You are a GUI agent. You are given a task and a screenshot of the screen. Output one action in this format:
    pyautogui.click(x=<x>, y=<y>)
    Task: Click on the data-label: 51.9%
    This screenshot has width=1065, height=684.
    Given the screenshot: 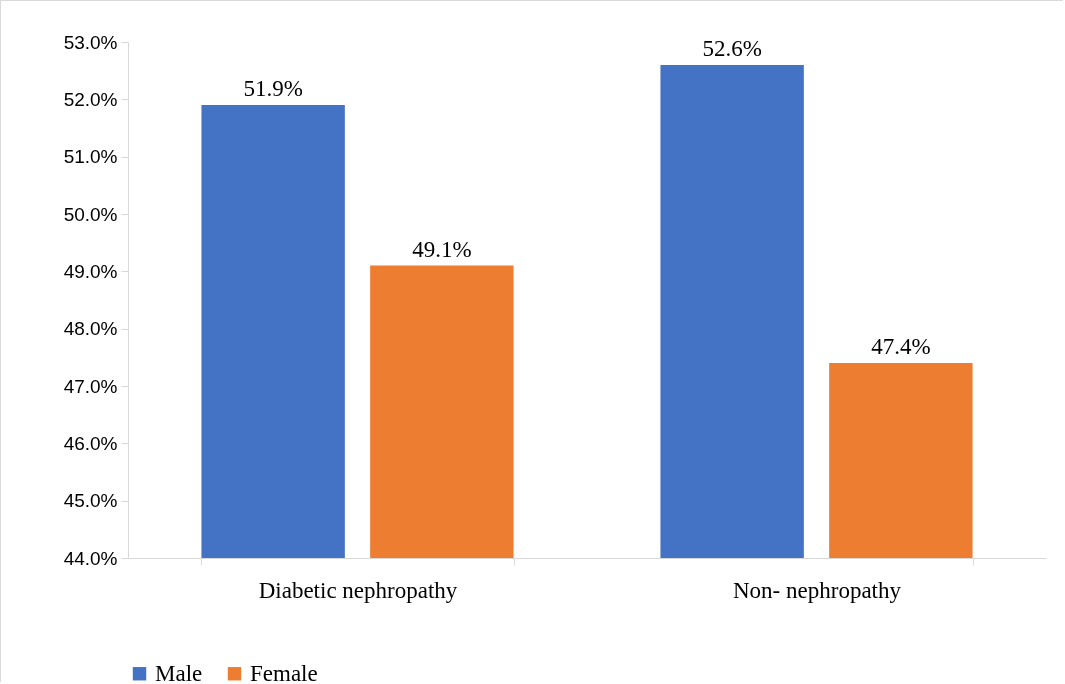 What is the action you would take?
    pyautogui.click(x=273, y=89)
    